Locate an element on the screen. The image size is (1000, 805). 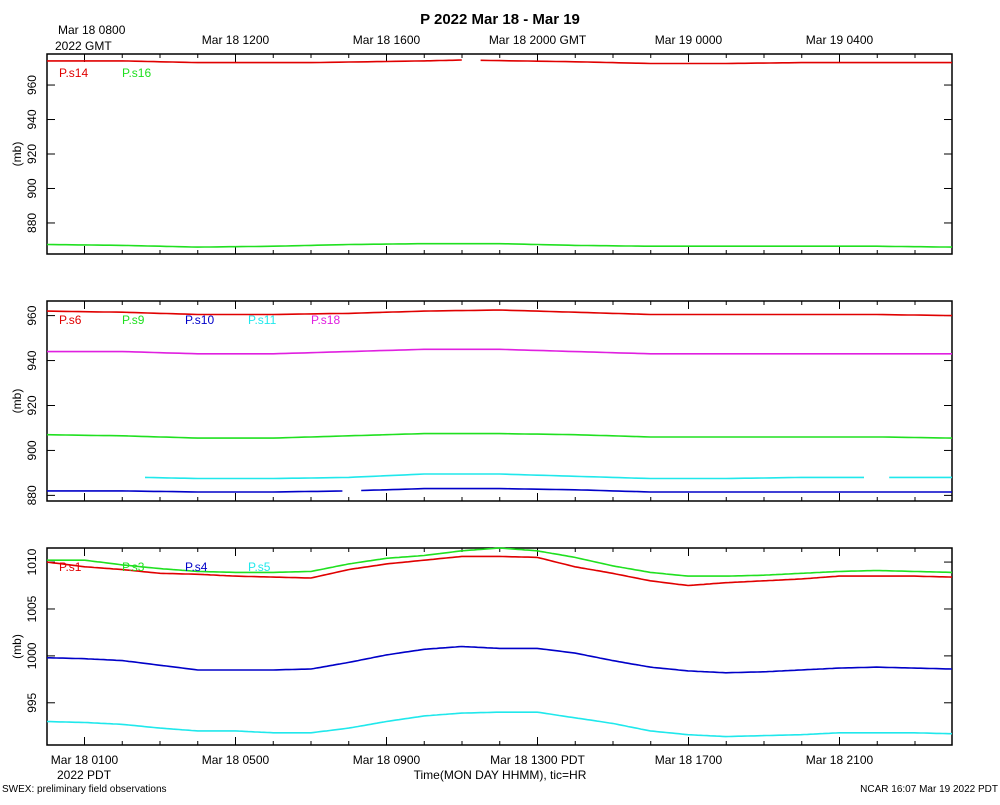
legend-entry: P.s14 is located at coordinates (73, 73).